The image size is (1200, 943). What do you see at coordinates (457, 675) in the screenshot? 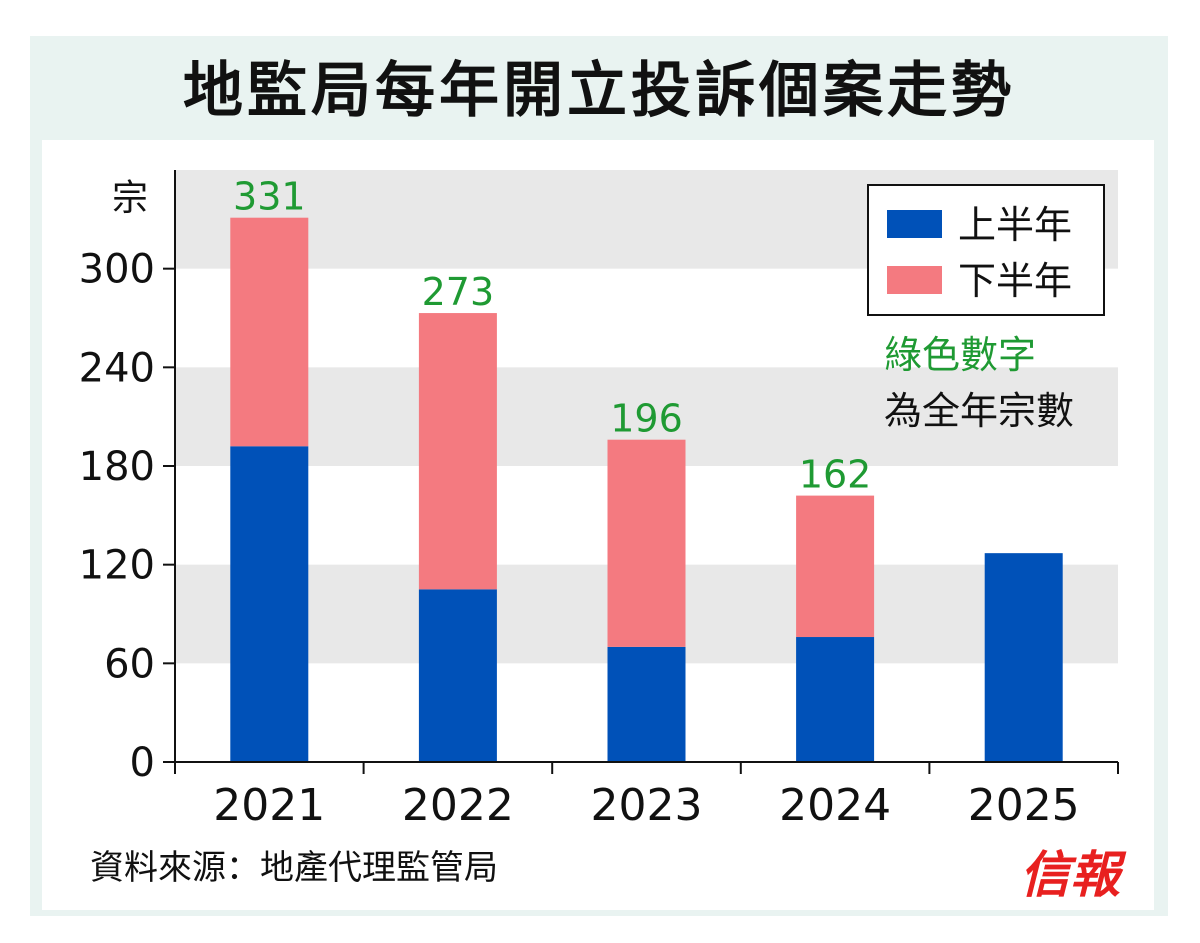
I see `bar-2022-first-half` at bounding box center [457, 675].